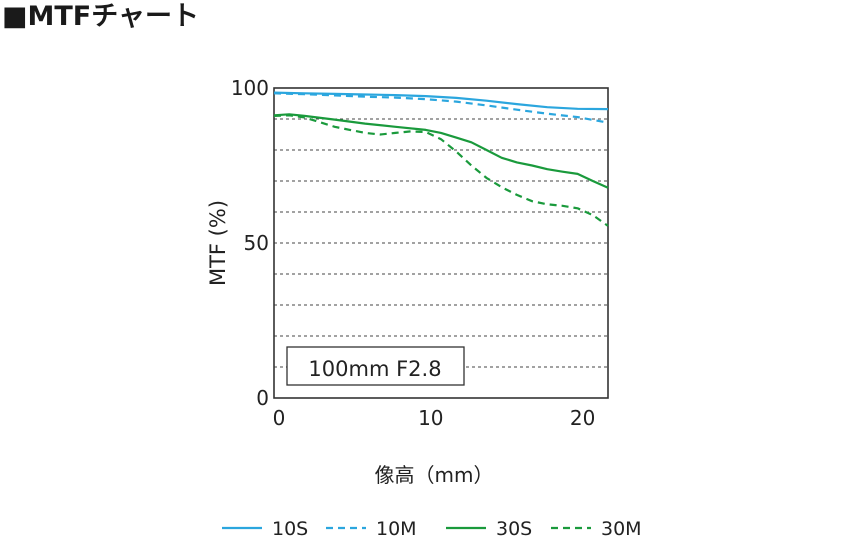 The height and width of the screenshot is (540, 864). I want to click on y-tick-label-0: 0, so click(262, 398).